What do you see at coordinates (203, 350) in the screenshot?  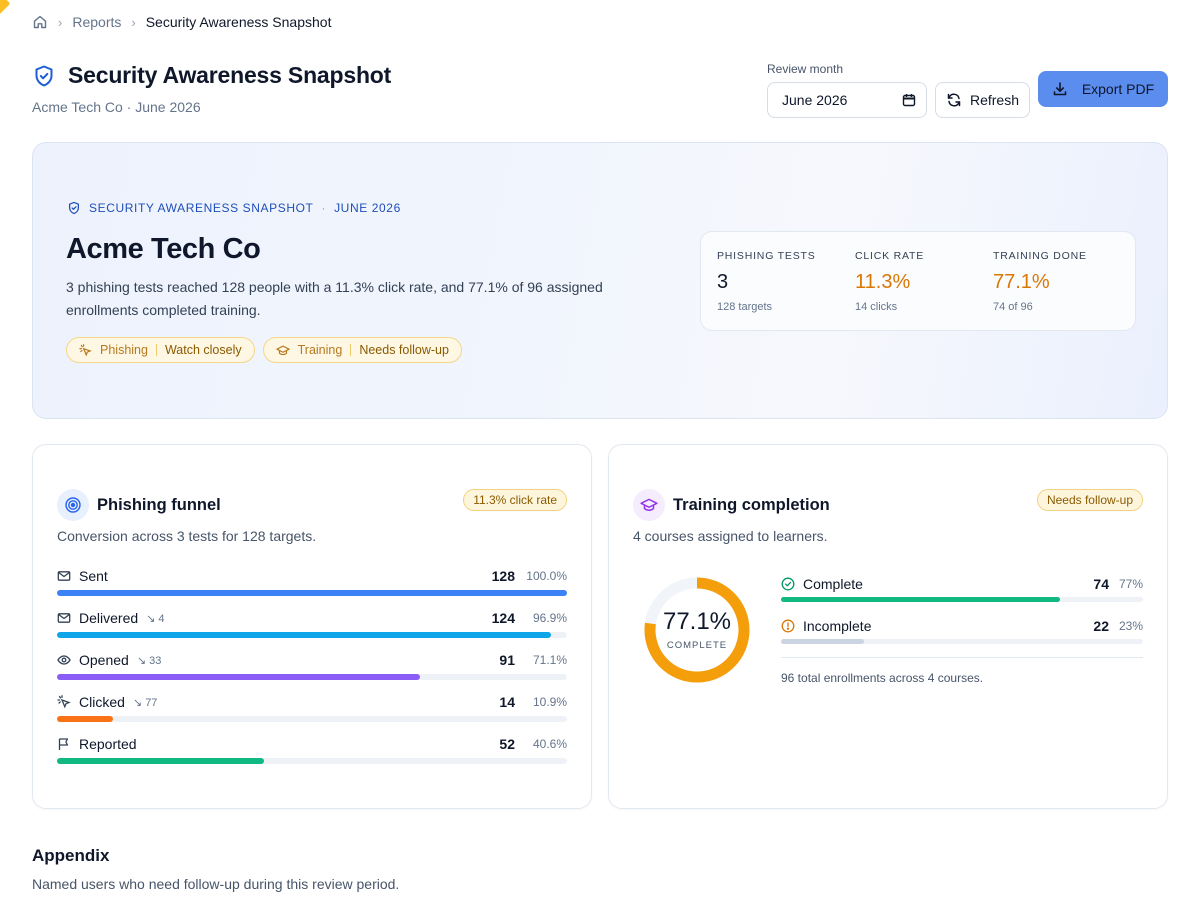 I see `pill-status: Watch closely` at bounding box center [203, 350].